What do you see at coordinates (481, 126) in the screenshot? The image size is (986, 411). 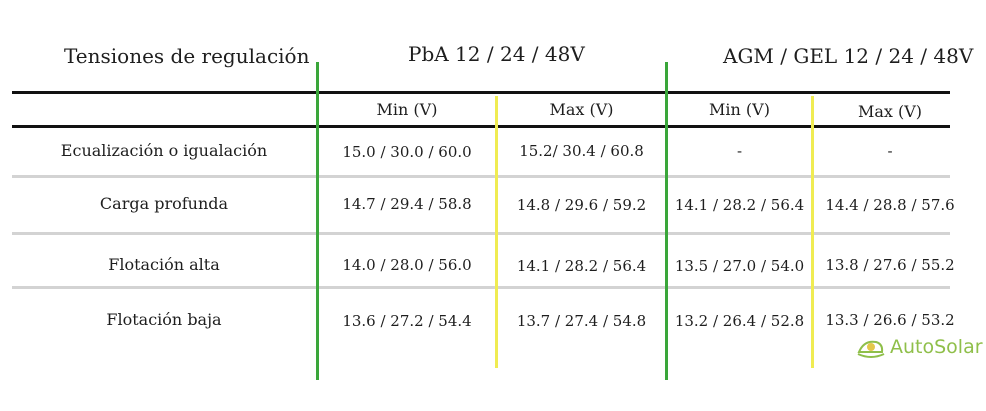 I see `subheader-rule` at bounding box center [481, 126].